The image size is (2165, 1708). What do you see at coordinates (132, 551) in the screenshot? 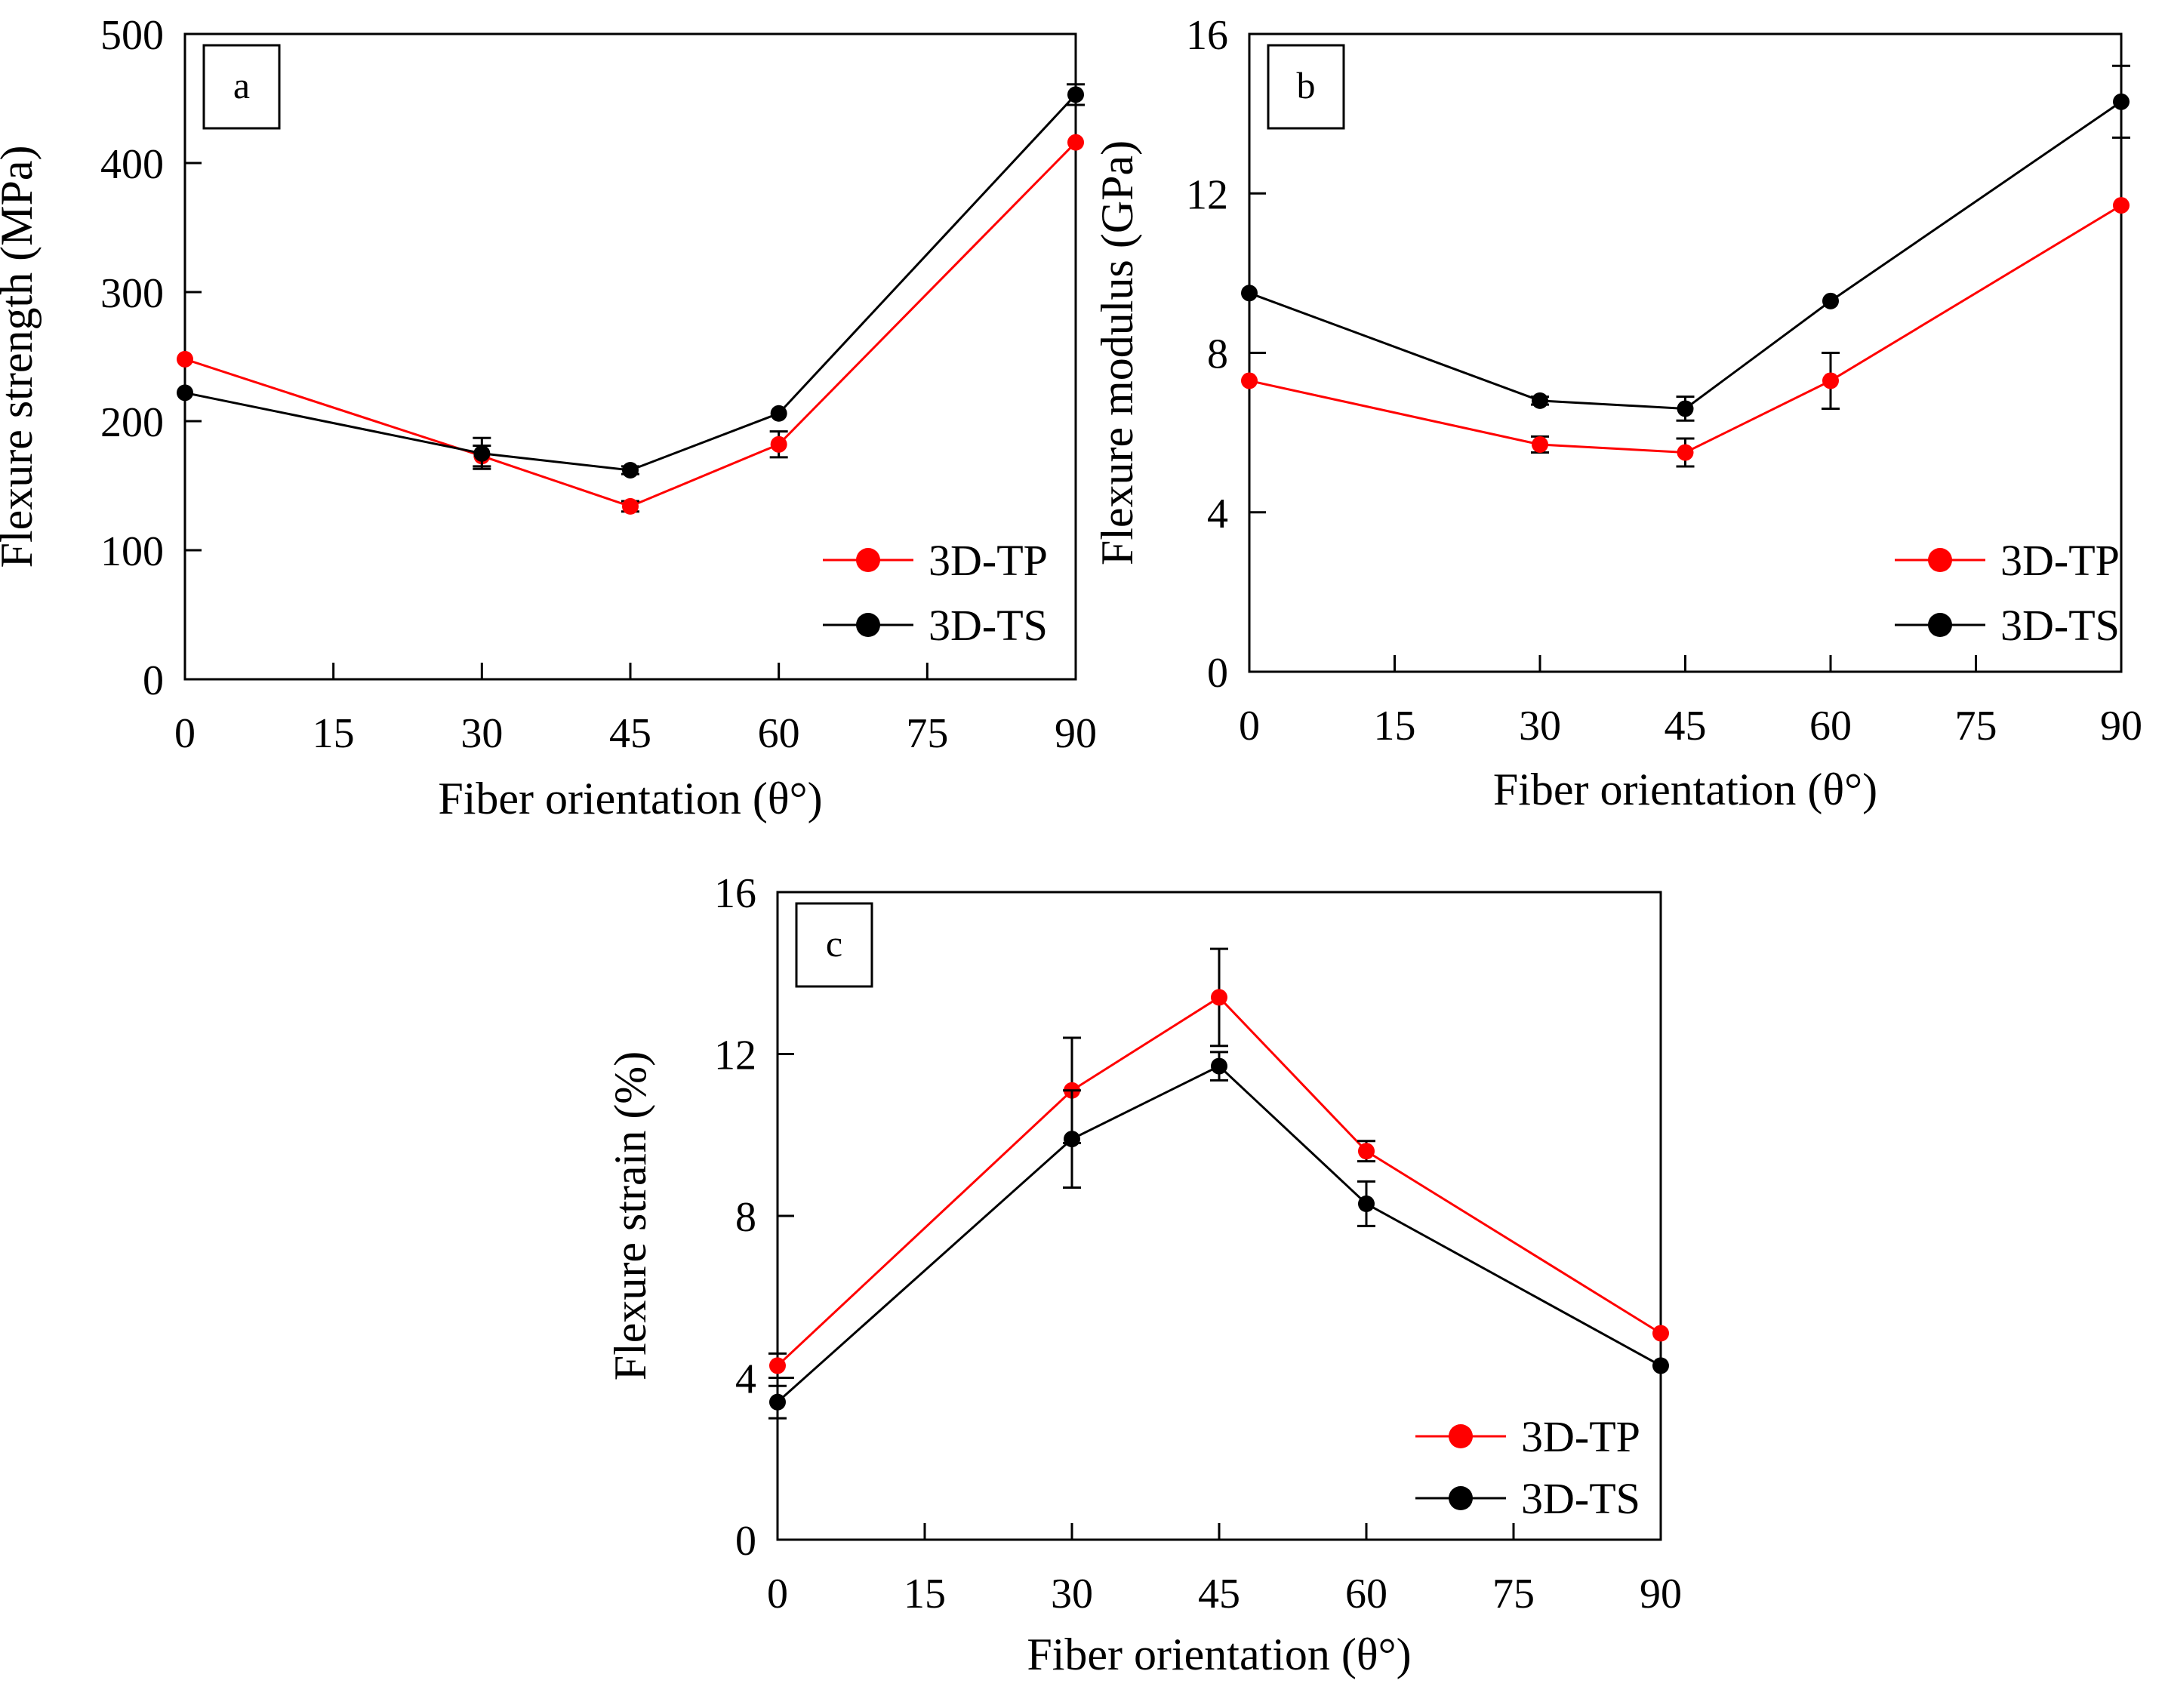
I see `y-tick-label: 100` at bounding box center [132, 551].